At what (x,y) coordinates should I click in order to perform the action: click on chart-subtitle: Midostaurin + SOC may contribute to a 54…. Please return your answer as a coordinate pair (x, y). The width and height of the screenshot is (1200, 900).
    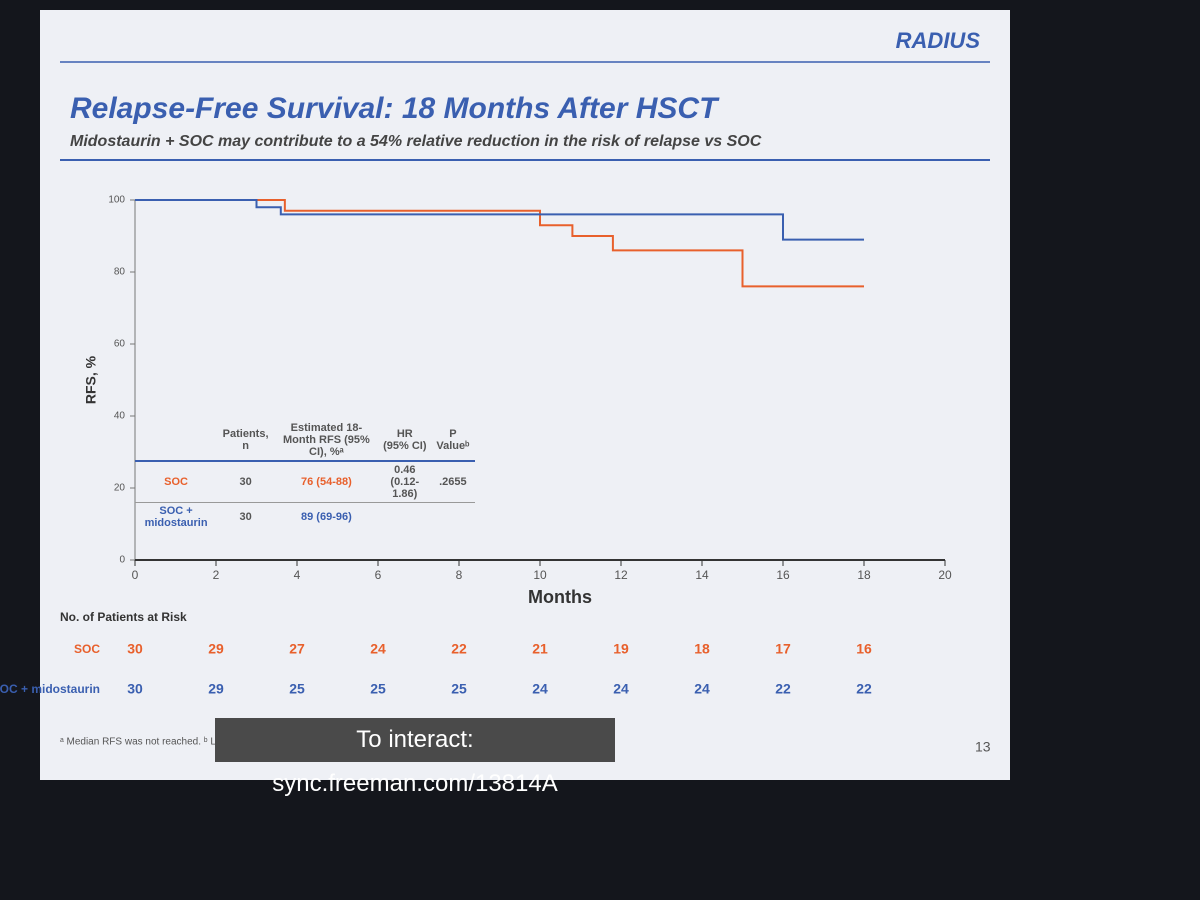
    Looking at the image, I should click on (416, 141).